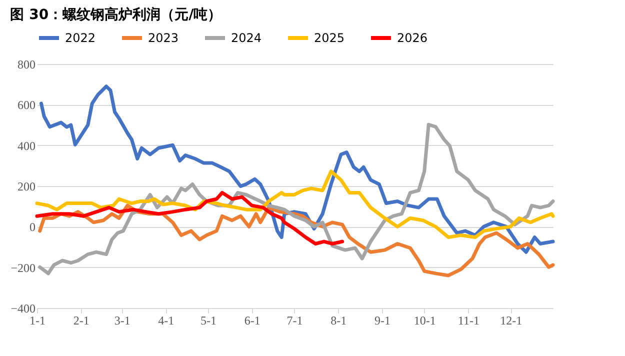  I want to click on x-tick-label: 6-1, so click(252, 321).